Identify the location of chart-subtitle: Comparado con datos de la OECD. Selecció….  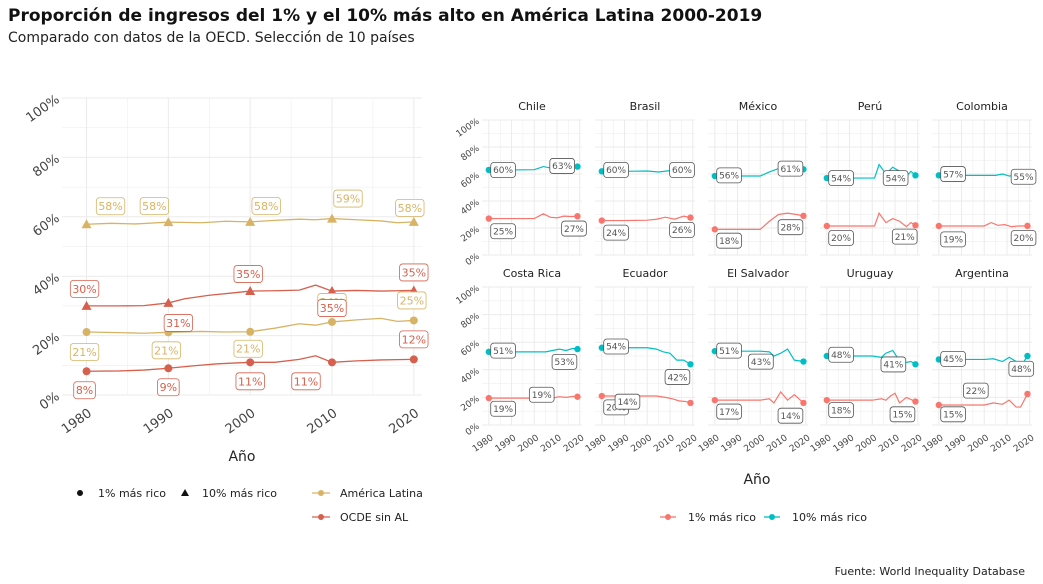
(211, 38).